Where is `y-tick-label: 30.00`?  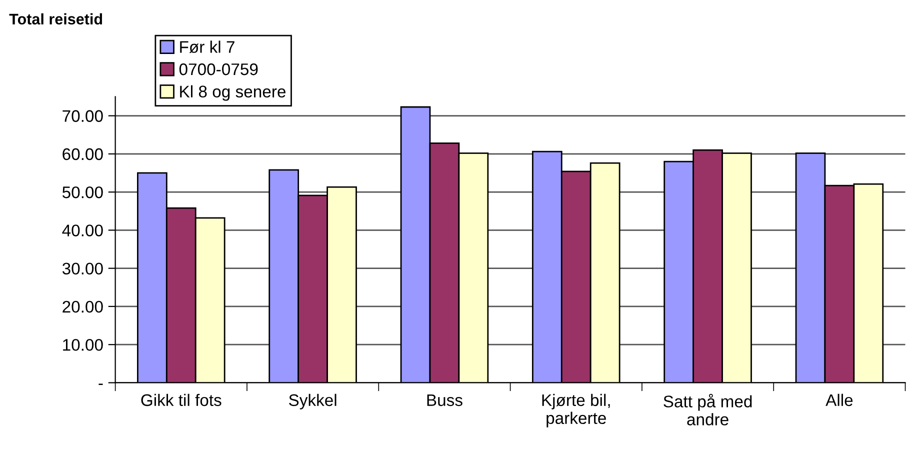 y-tick-label: 30.00 is located at coordinates (82, 268).